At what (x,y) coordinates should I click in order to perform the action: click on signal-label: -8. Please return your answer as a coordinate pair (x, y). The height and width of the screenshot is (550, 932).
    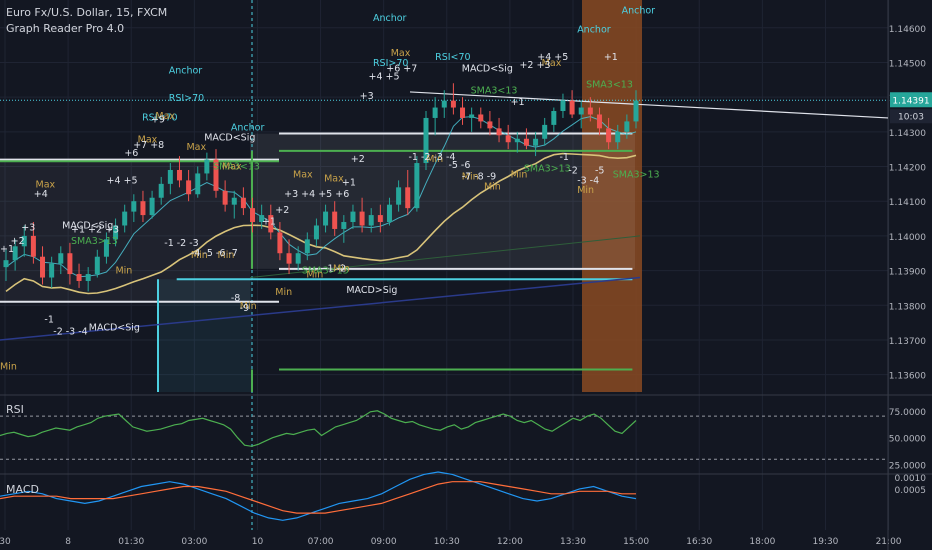
    Looking at the image, I should click on (235, 298).